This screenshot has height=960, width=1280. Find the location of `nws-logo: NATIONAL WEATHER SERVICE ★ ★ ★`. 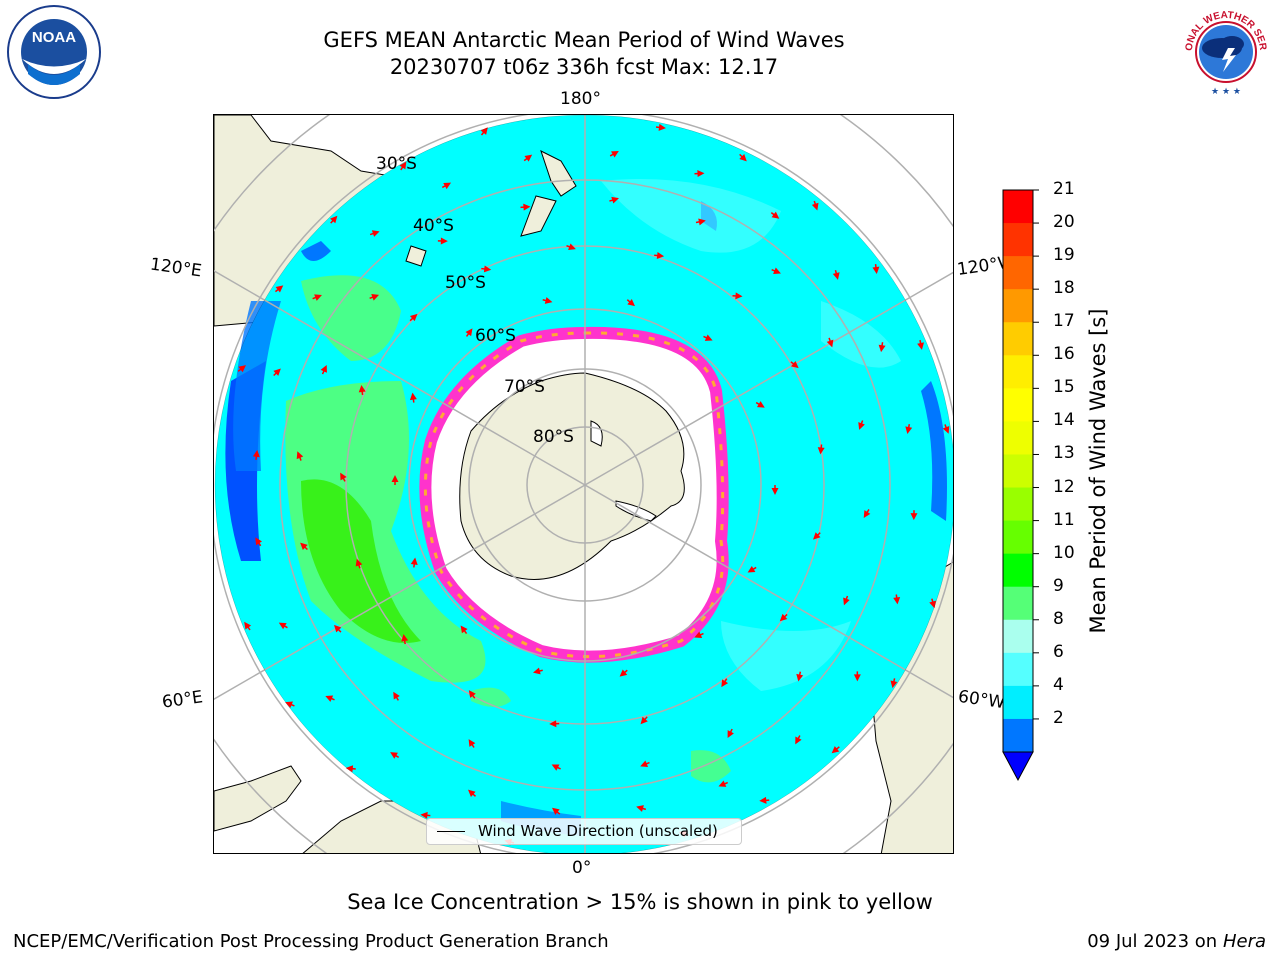

nws-logo: NATIONAL WEATHER SERVICE ★ ★ ★ is located at coordinates (1224, 50).